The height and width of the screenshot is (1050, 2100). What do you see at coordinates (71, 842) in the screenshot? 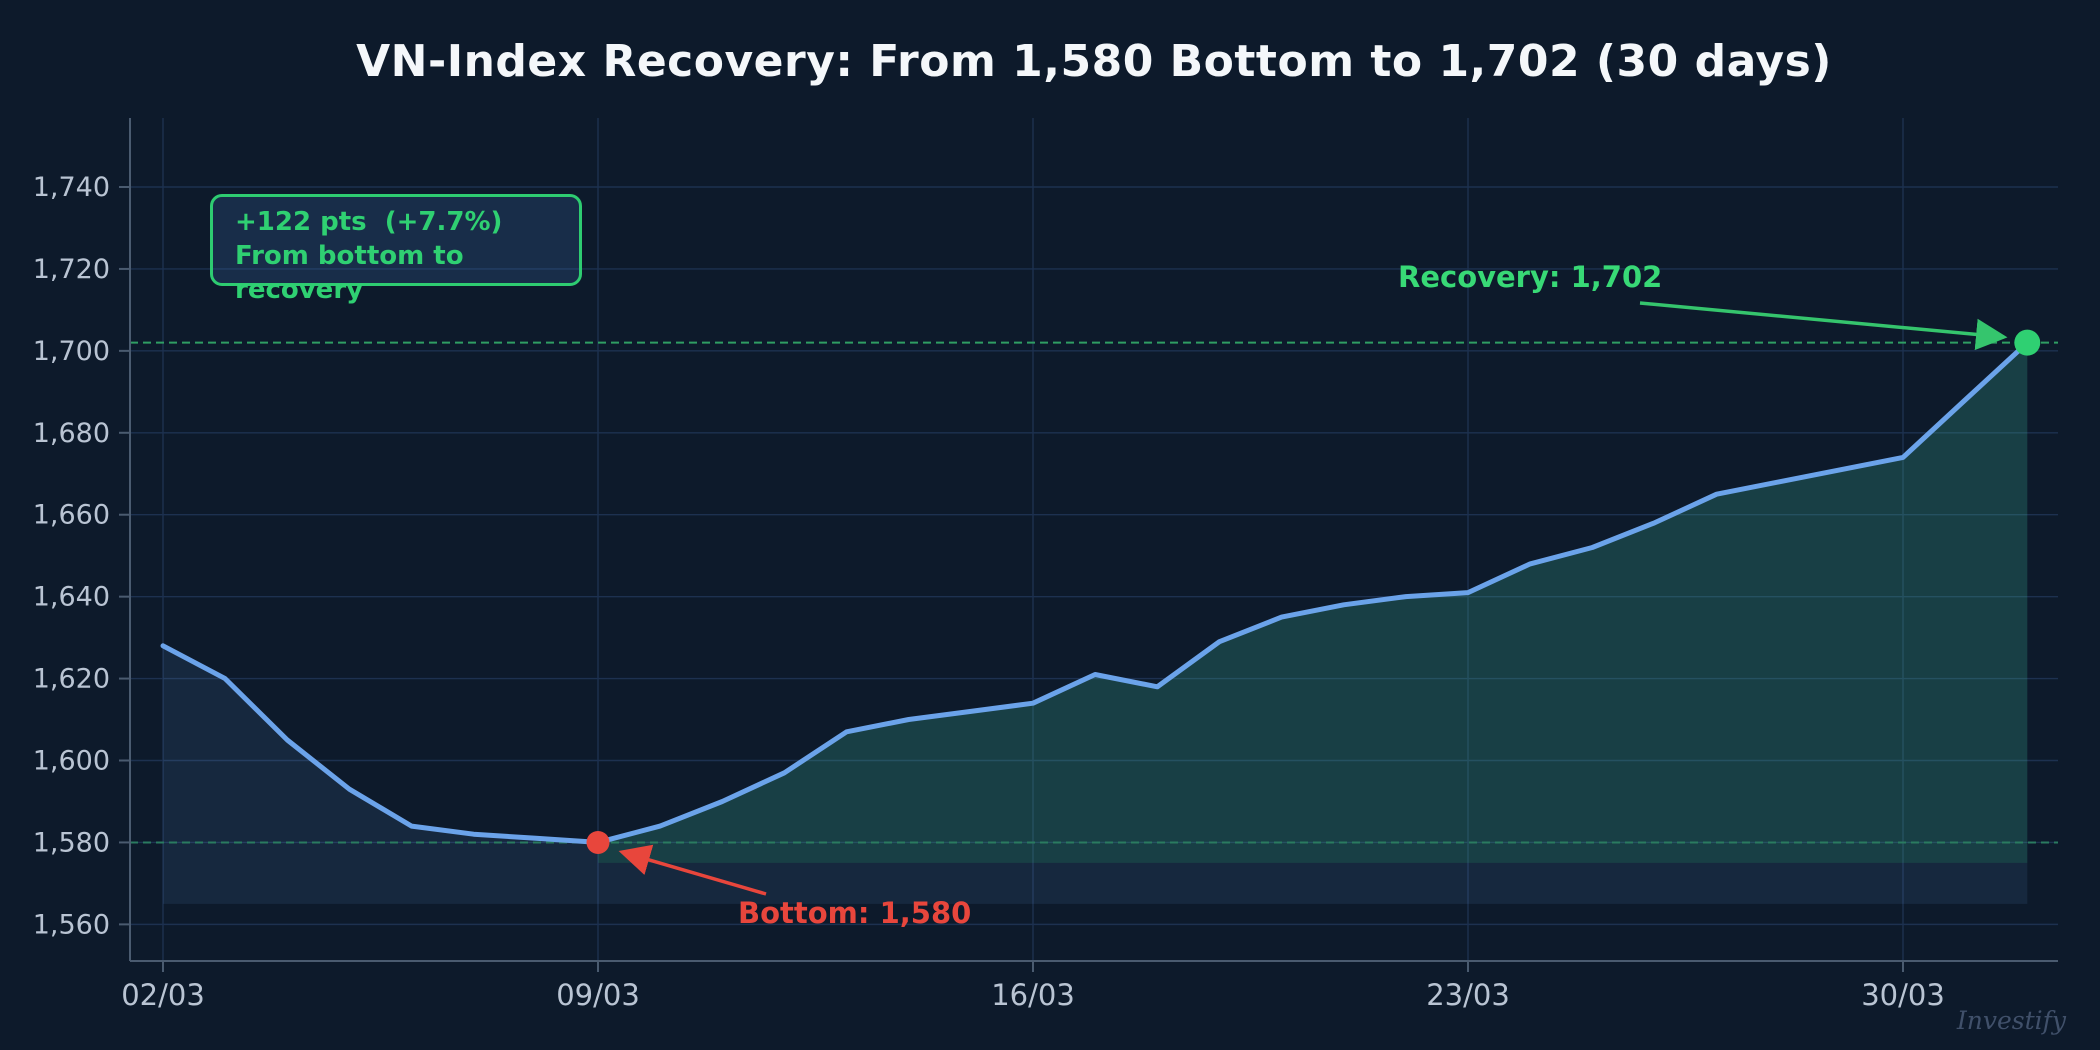
I see `y-tick-label: 1,580` at bounding box center [71, 842].